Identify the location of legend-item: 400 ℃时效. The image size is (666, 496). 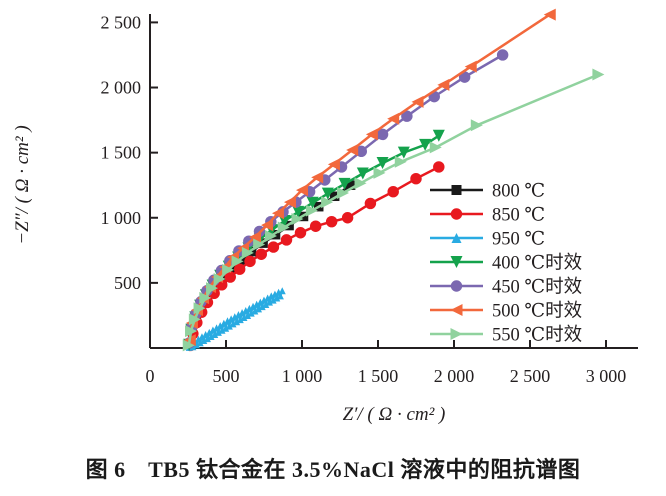
(506, 263).